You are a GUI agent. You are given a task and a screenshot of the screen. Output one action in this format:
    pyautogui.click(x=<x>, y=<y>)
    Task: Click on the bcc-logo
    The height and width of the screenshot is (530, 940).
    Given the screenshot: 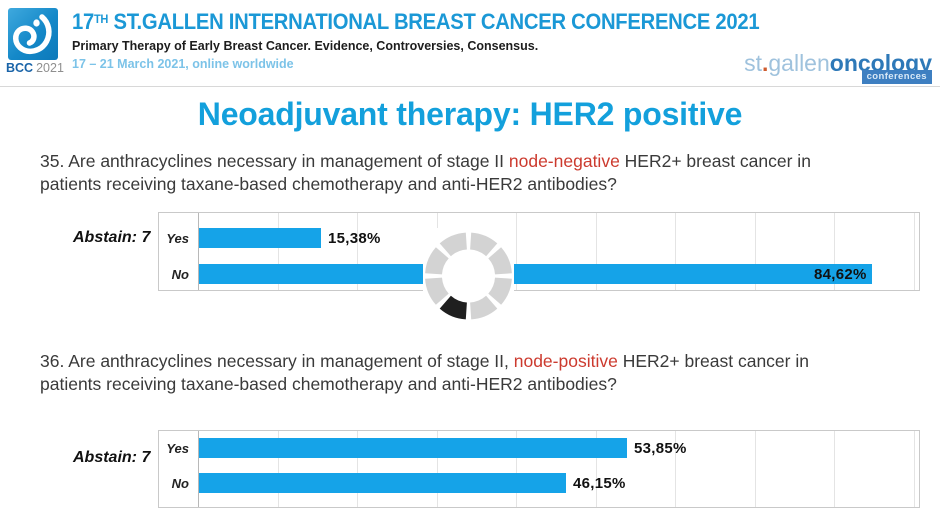 What is the action you would take?
    pyautogui.click(x=33, y=34)
    